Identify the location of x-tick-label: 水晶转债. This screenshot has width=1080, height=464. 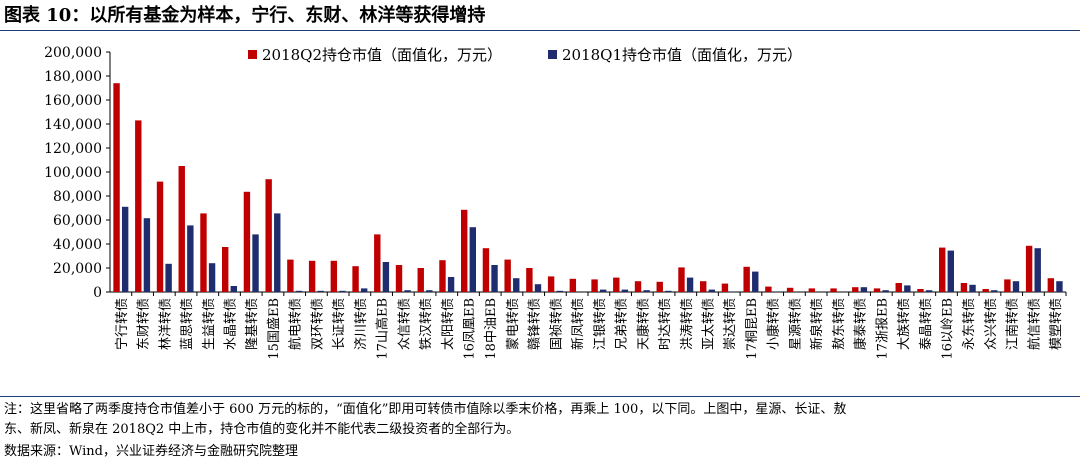
(231, 324).